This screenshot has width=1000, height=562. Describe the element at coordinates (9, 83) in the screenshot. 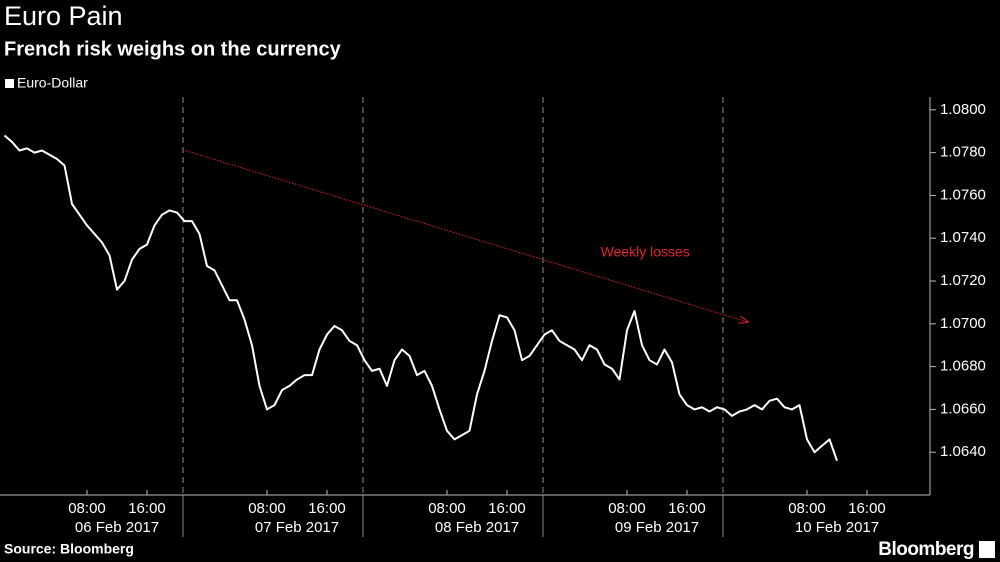

I see `legend-swatch` at that location.